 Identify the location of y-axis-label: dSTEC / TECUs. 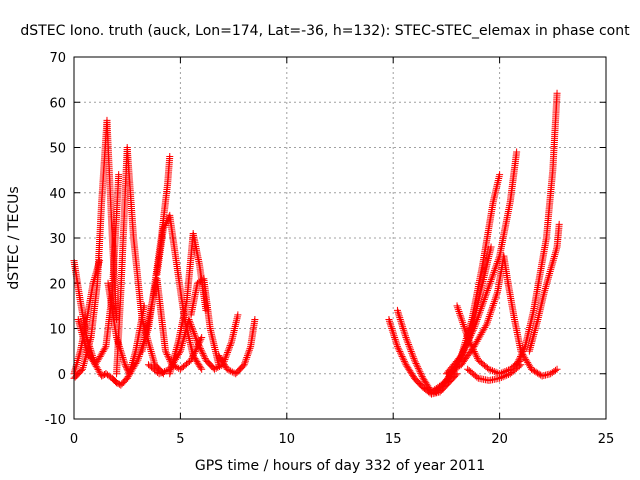
(14, 237).